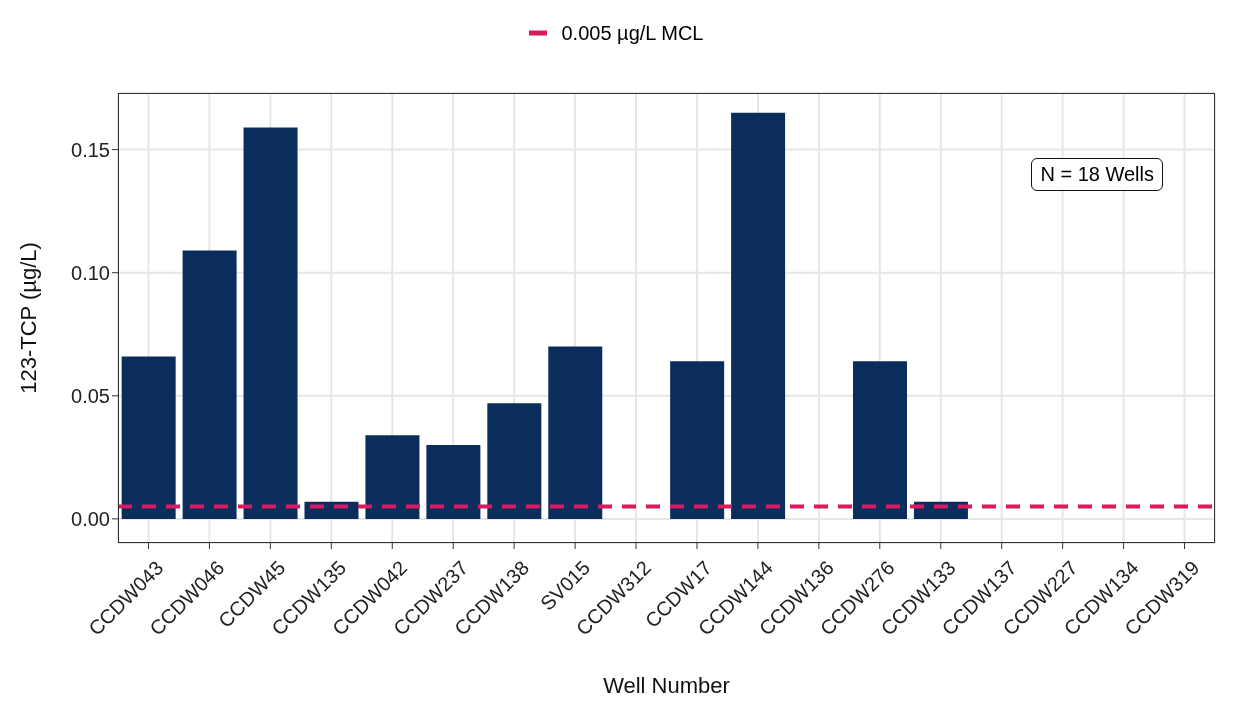 This screenshot has width=1233, height=723. Describe the element at coordinates (90, 518) in the screenshot. I see `y-tick-label: 0.00` at that location.